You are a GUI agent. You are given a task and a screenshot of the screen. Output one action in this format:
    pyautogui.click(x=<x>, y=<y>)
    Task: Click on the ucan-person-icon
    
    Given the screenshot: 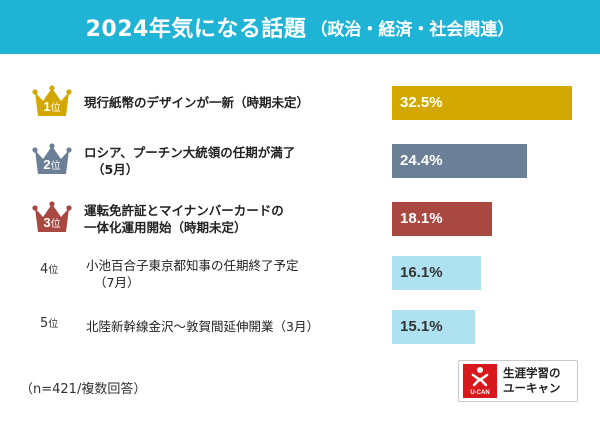 What is the action you would take?
    pyautogui.click(x=480, y=377)
    